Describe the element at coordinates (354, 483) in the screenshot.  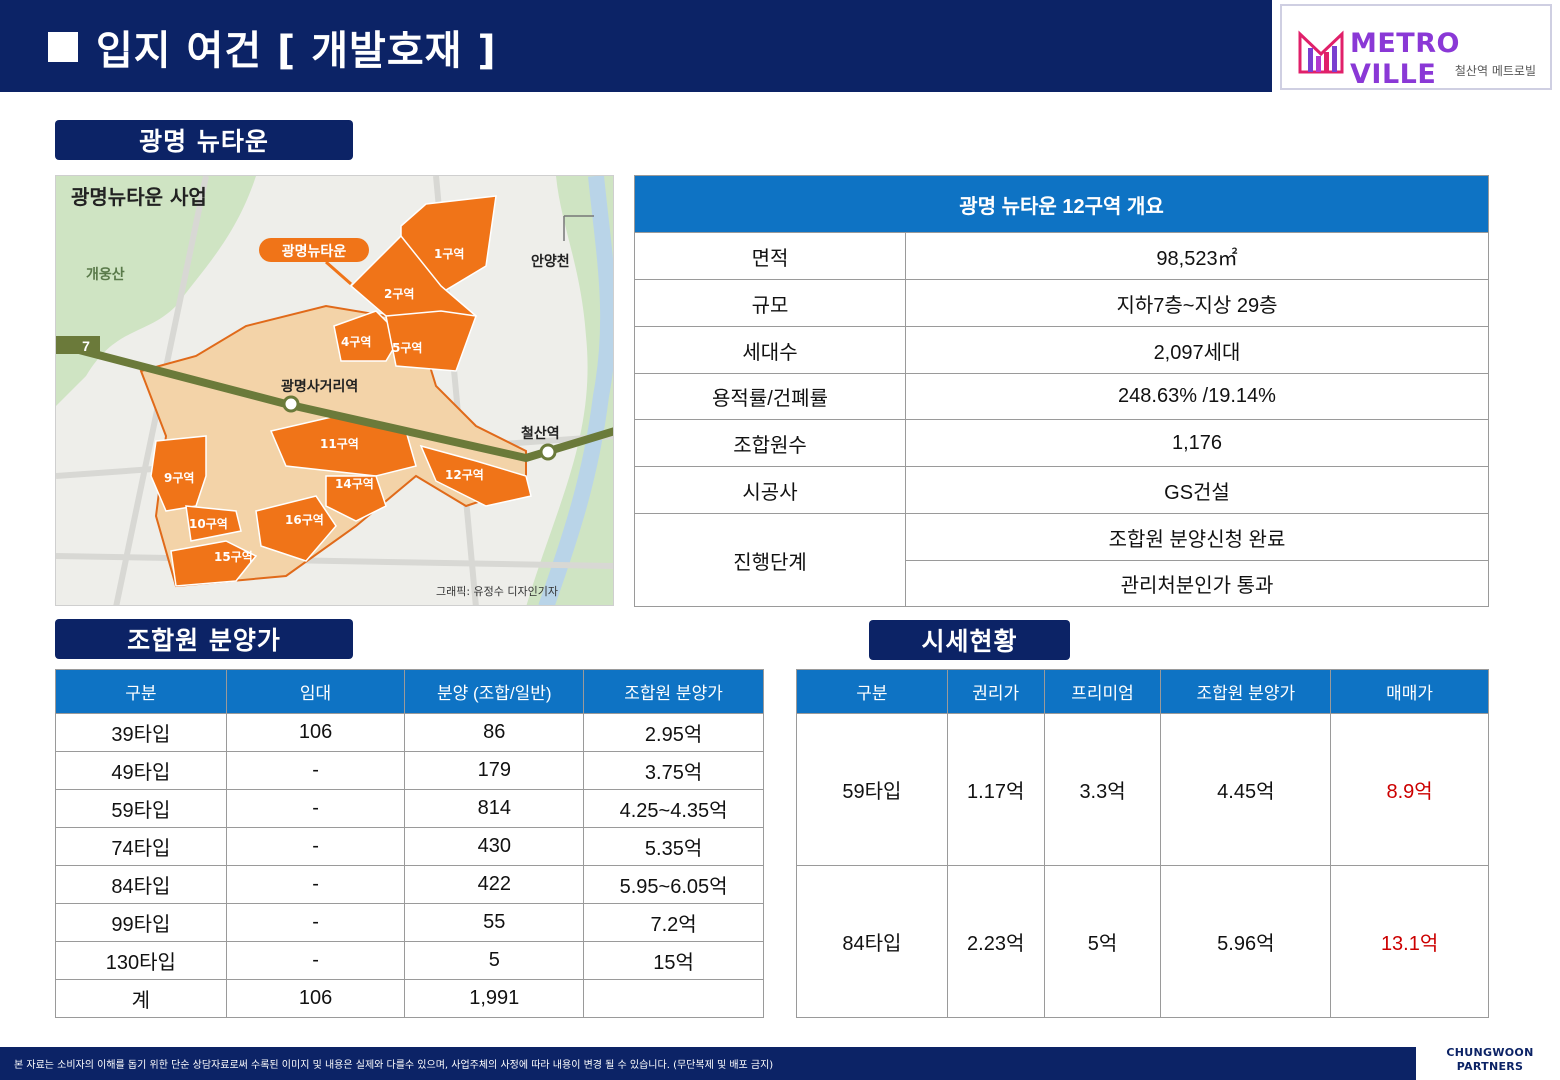
I see `zone-label: 14구역` at that location.